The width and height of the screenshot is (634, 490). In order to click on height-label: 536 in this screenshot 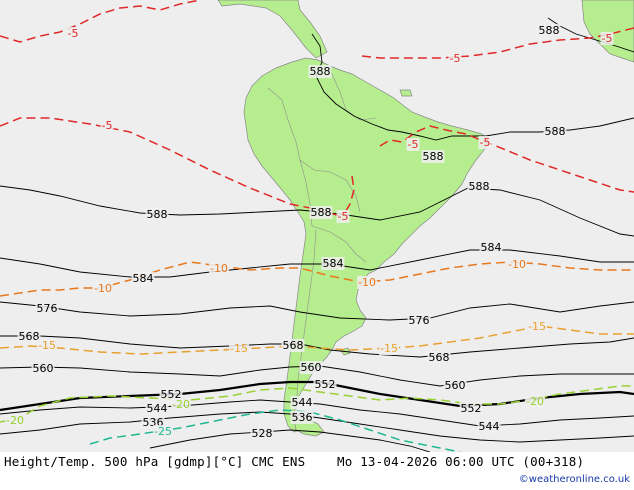, I will do `click(302, 417)`.